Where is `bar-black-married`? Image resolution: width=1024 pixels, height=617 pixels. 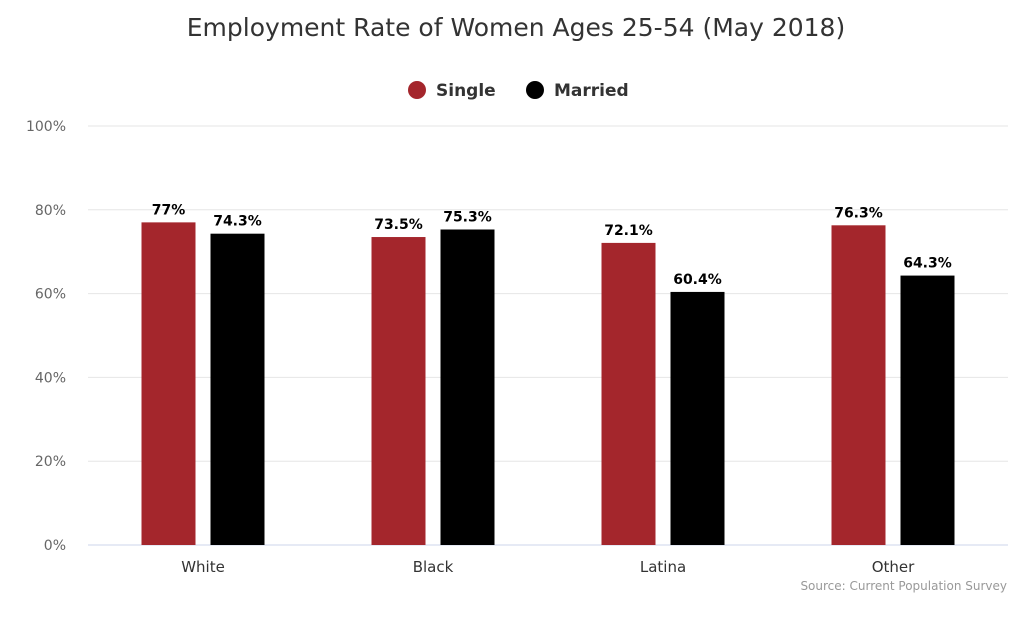
bar-black-married is located at coordinates (467, 387).